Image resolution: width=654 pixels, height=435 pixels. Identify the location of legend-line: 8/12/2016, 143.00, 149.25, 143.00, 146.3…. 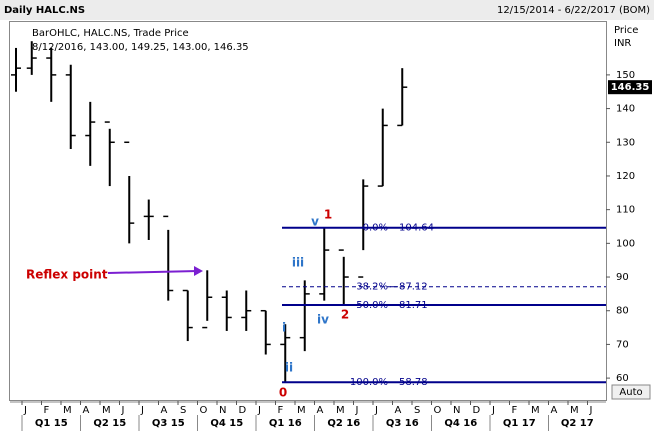
(140, 47).